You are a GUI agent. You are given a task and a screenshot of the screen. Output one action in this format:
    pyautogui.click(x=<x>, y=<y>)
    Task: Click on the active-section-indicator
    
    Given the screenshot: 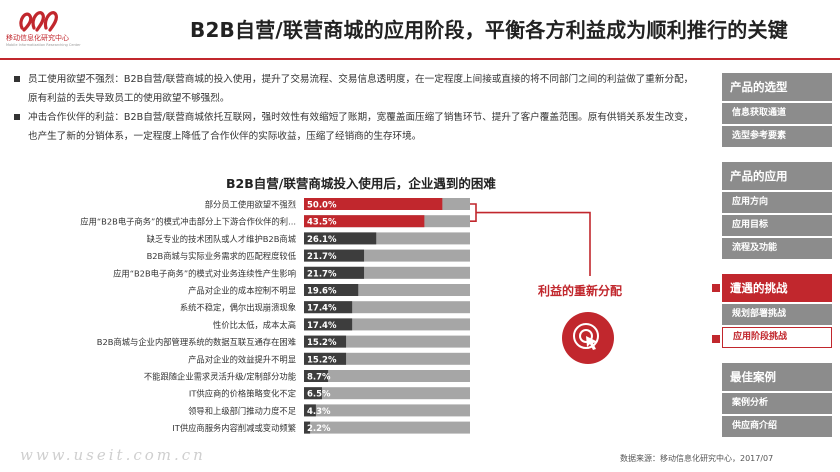 What is the action you would take?
    pyautogui.click(x=716, y=288)
    